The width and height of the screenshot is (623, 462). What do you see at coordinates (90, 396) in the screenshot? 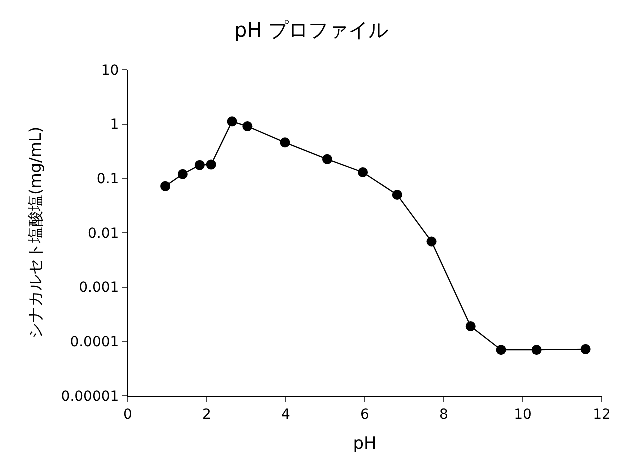
I see `y-tick-label: 0.00001` at bounding box center [90, 396].